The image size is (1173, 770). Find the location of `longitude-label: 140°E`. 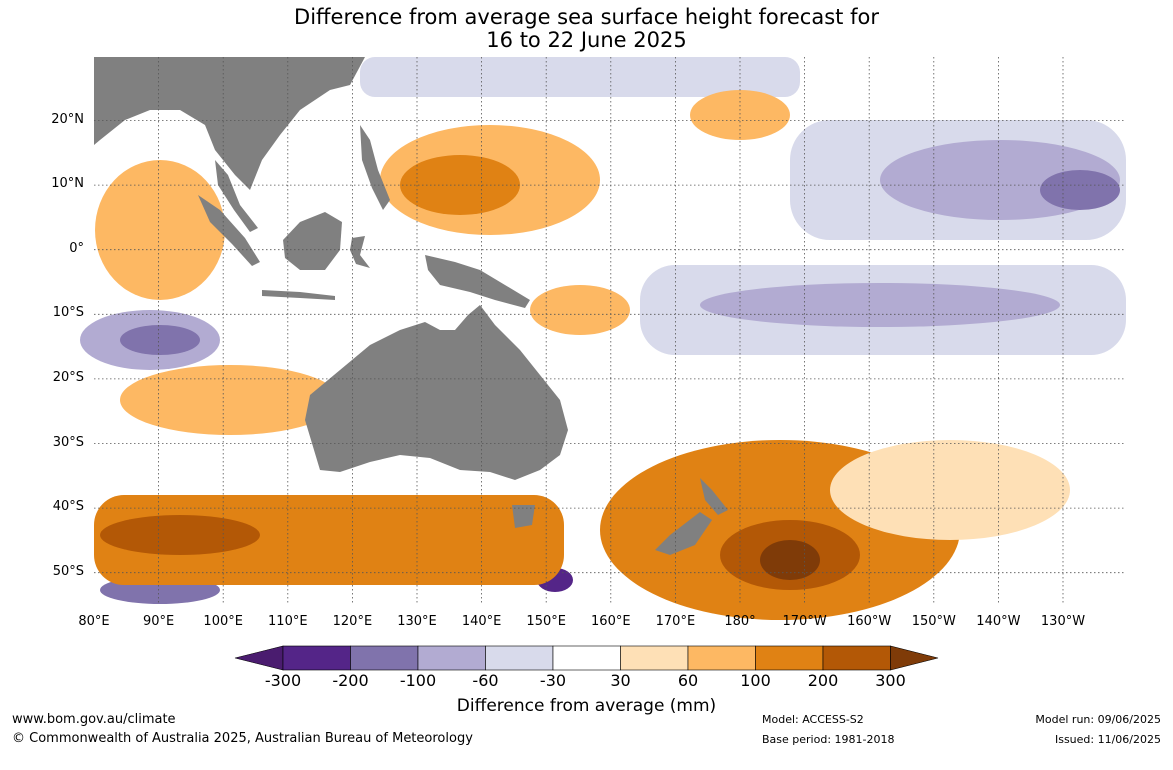

longitude-label: 140°E is located at coordinates (481, 621).